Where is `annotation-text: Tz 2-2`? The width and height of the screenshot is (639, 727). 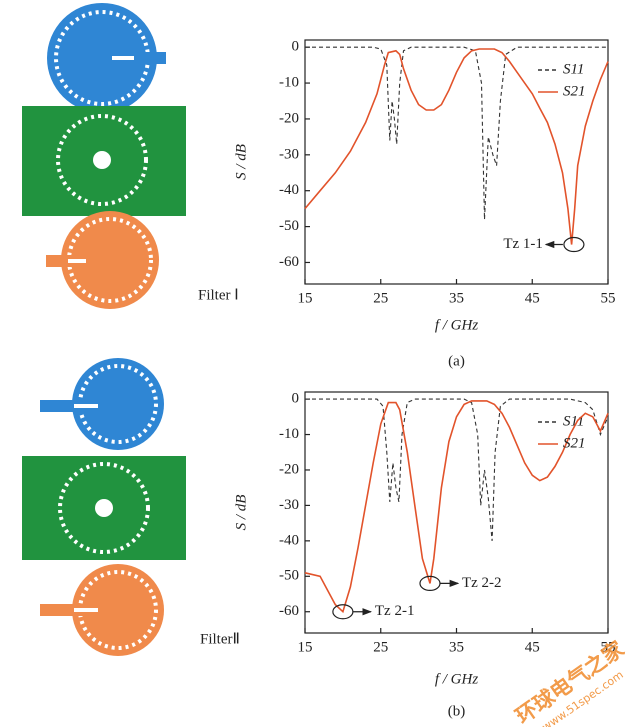 annotation-text: Tz 2-2 is located at coordinates (482, 583).